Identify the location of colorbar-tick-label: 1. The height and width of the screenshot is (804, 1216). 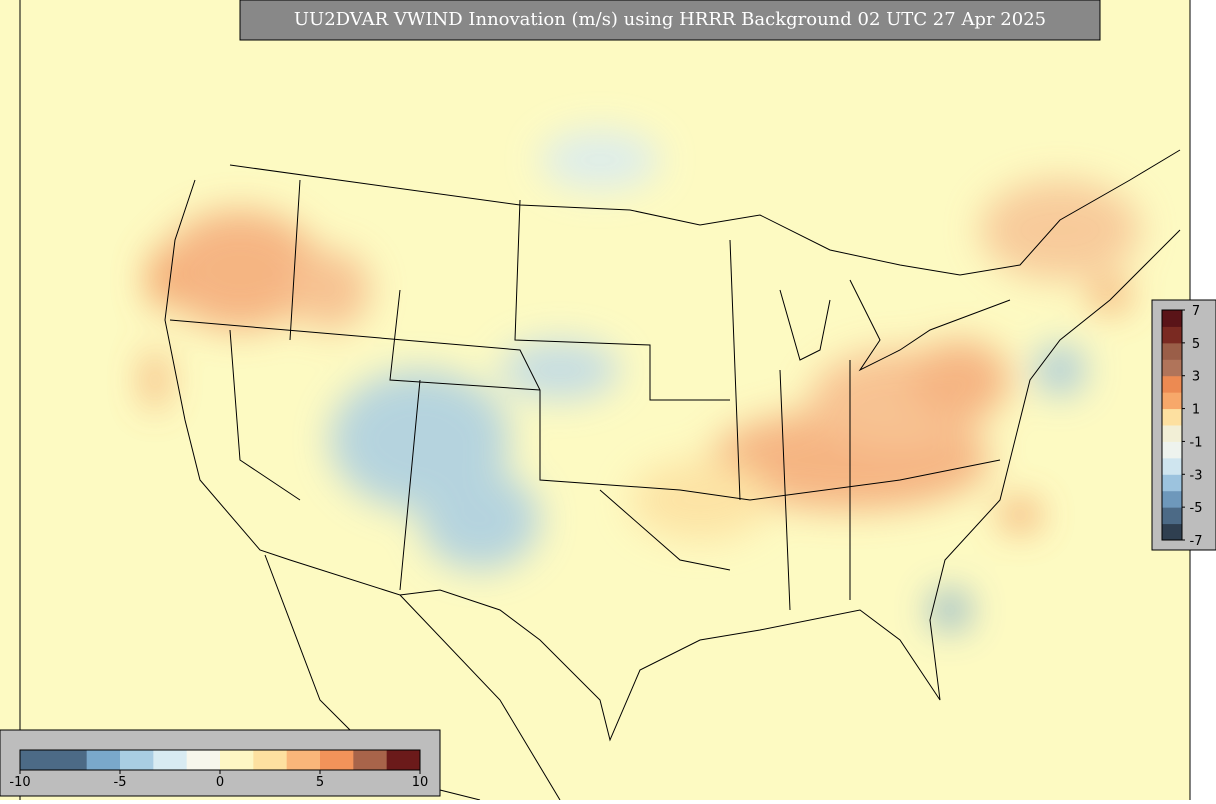
(1196, 410).